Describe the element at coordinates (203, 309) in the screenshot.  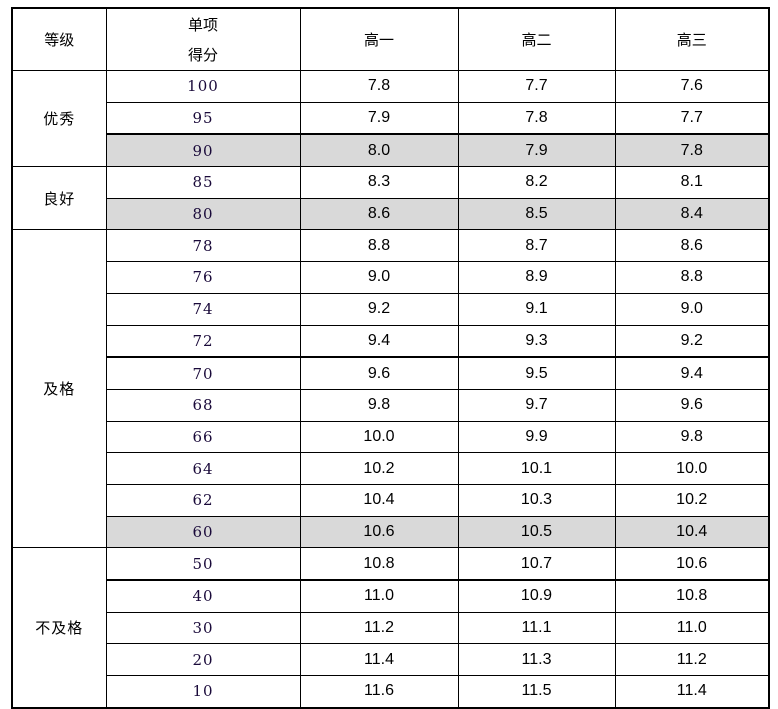
I see `score-cell: 74` at that location.